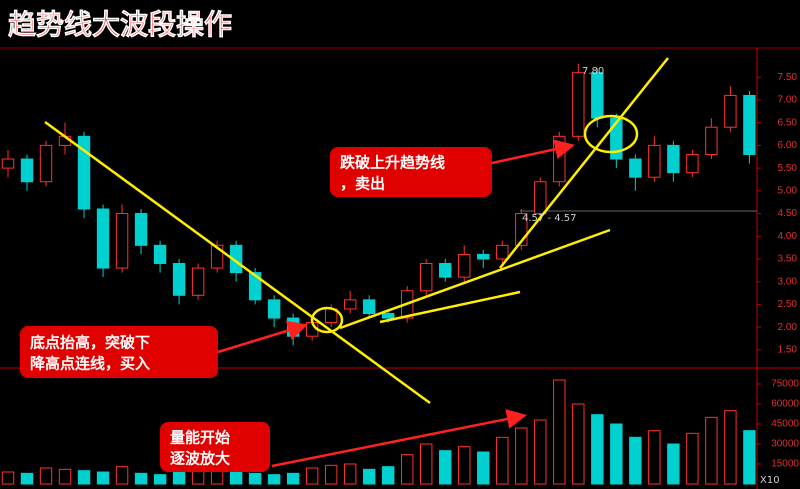 This screenshot has height=489, width=800. Describe the element at coordinates (788, 190) in the screenshot. I see `y-tick-label: 5.00` at that location.